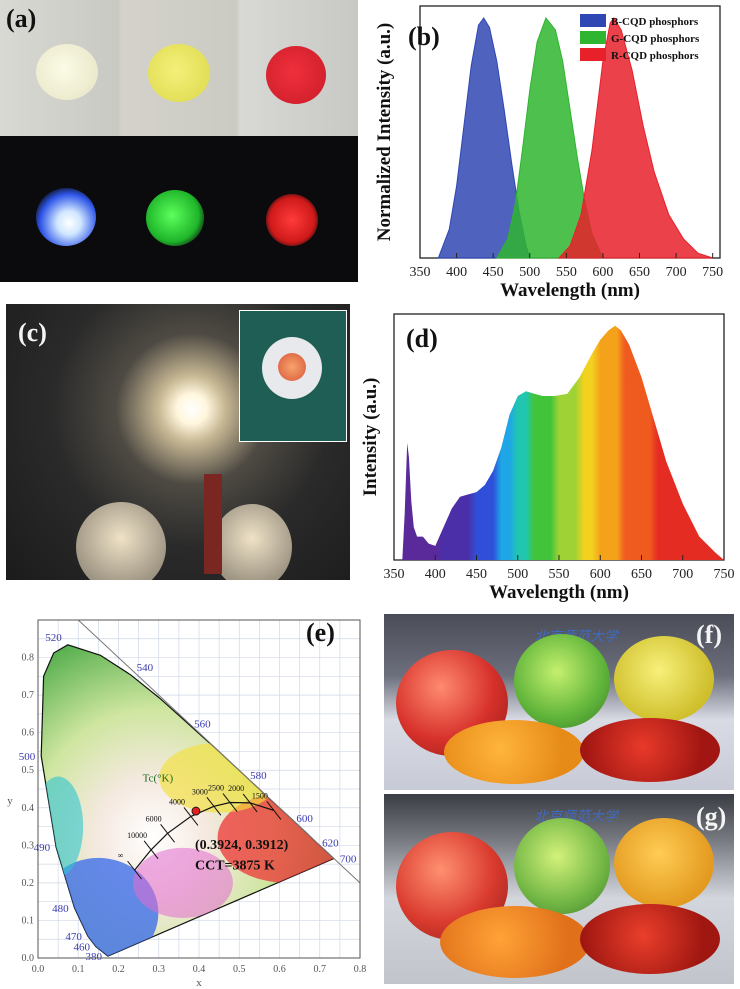  I want to click on x-tick-label: 0.4, so click(199, 969).